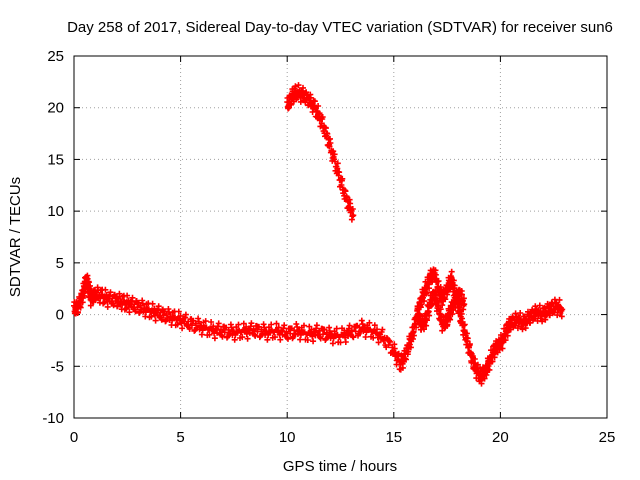 This screenshot has height=480, width=640. Describe the element at coordinates (74, 437) in the screenshot. I see `x-tick-label: 0` at that location.